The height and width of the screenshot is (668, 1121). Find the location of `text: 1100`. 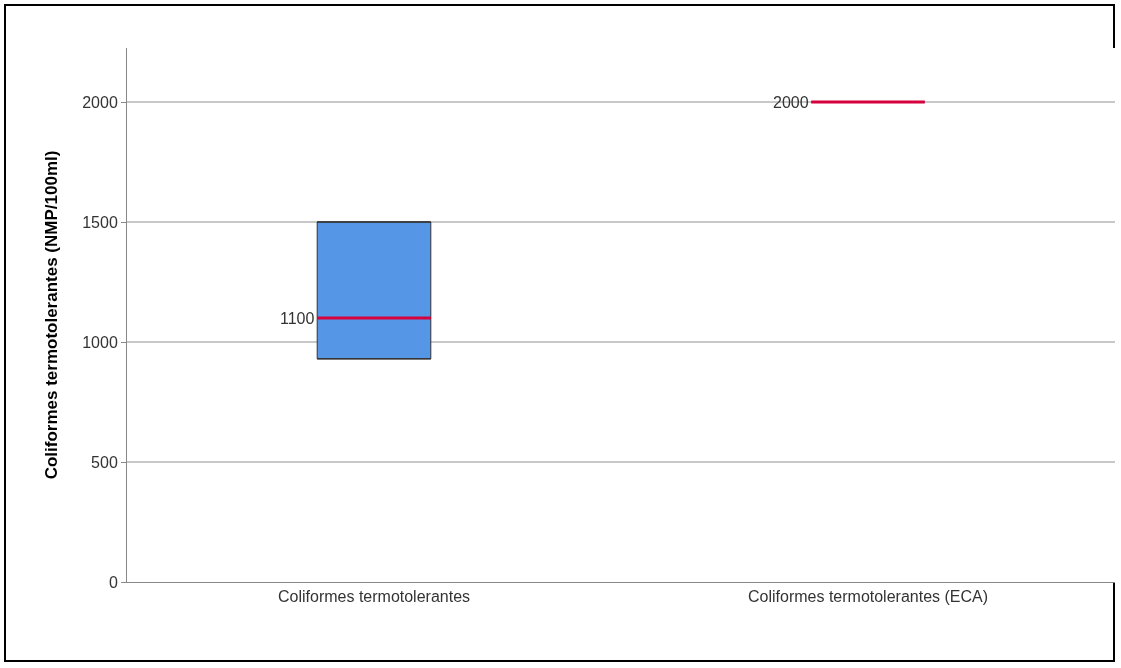

text: 1100 is located at coordinates (297, 318).